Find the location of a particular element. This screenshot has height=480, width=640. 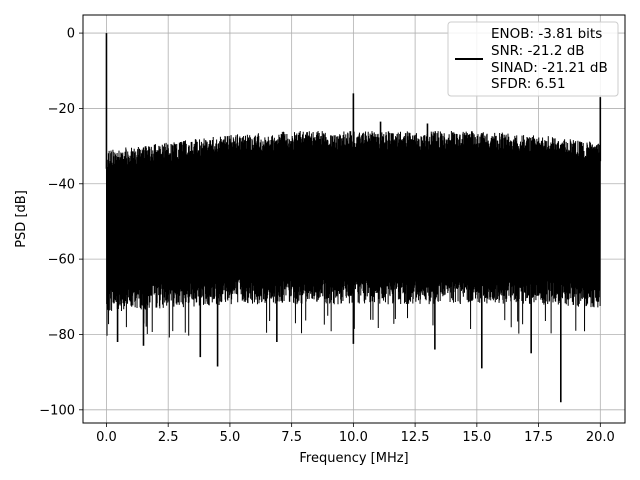

x-tick-label: 0.0 is located at coordinates (106, 437).